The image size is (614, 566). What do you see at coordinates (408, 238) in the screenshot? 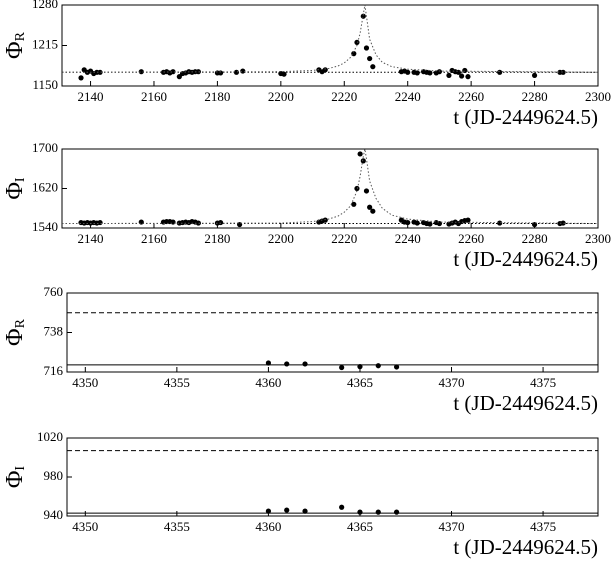
I see `x-tick-label: 2240` at bounding box center [408, 238].